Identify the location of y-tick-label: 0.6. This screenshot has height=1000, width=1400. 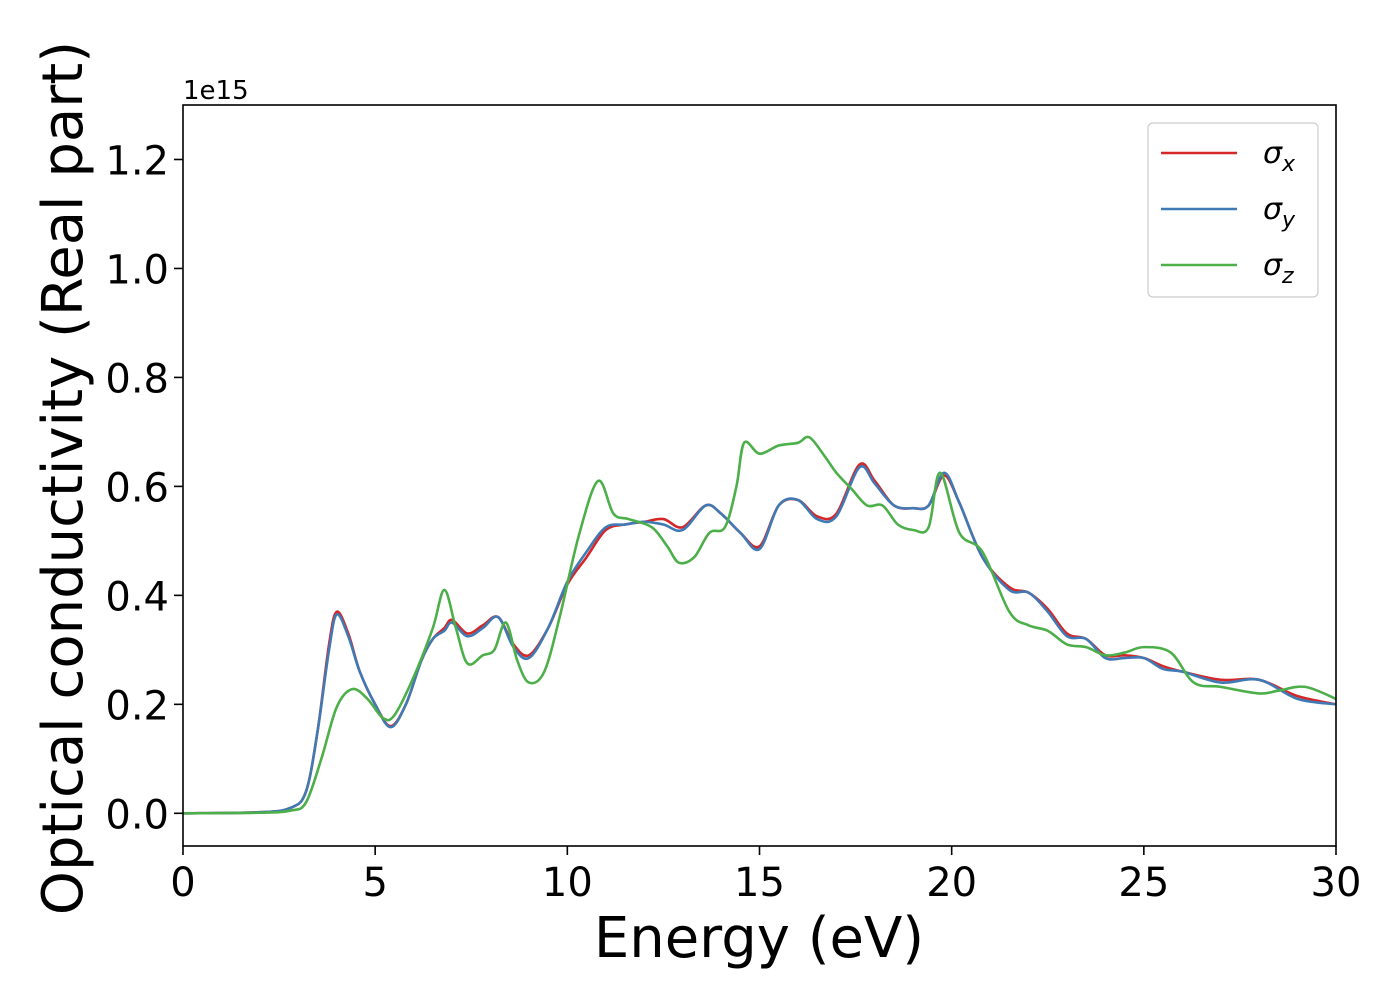
(137, 488).